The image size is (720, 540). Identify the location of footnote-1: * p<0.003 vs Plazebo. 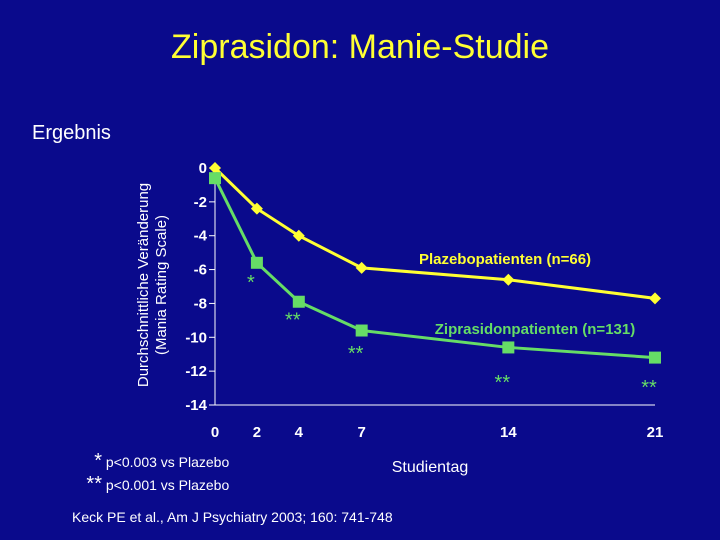
(162, 461).